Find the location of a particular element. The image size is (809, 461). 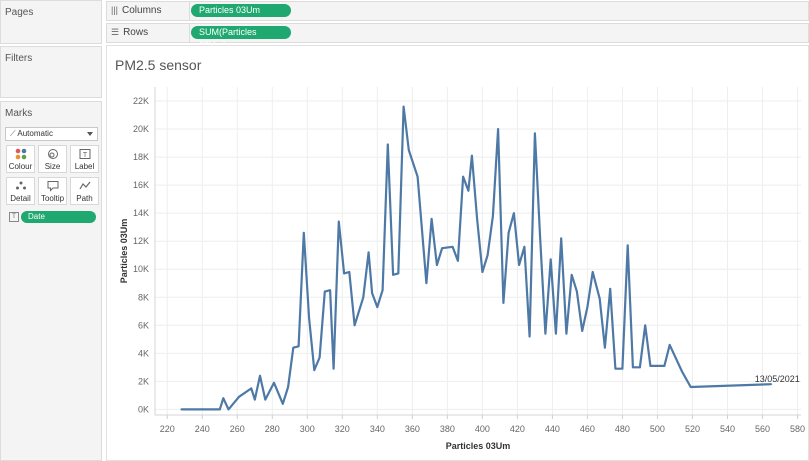

path-icon is located at coordinates (84, 187).